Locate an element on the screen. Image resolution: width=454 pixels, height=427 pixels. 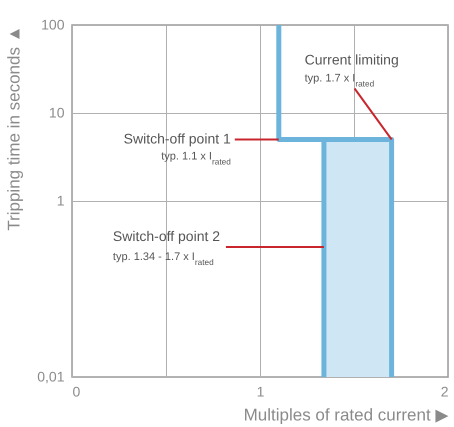
annotation: Switch-off point 2 typ. 1.34 - 1.7 x I$_{rated}$ is located at coordinates (166, 247).